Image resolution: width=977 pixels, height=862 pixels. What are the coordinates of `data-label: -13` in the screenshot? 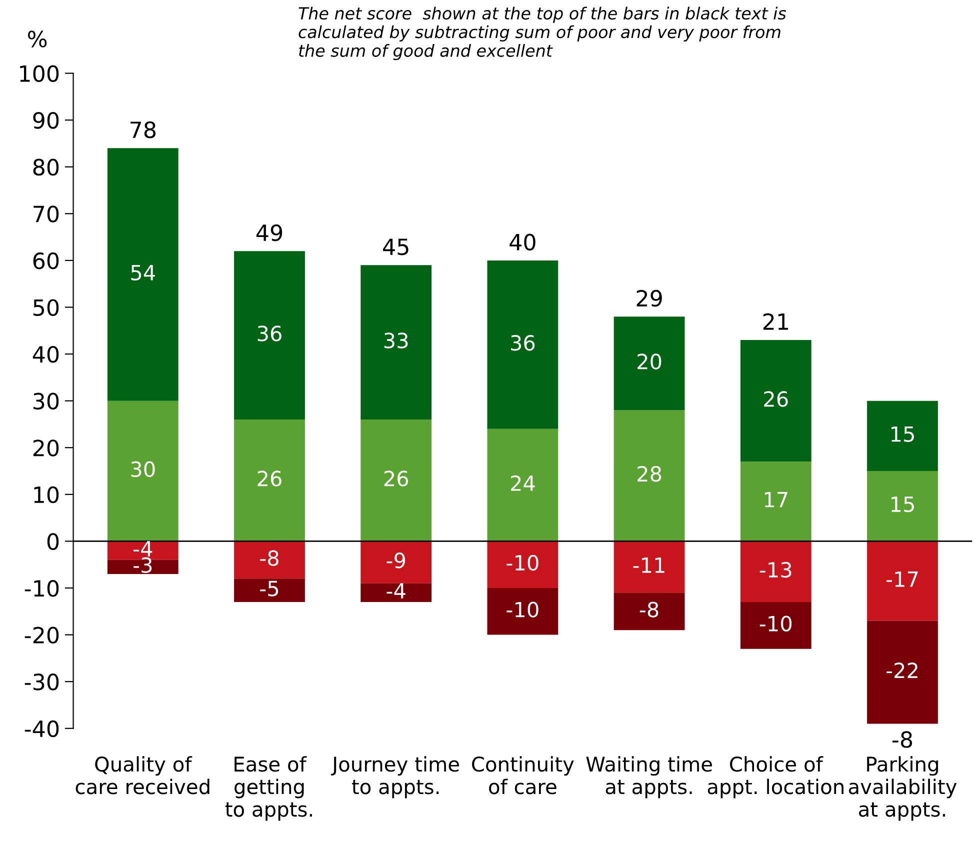 It's located at (776, 570).